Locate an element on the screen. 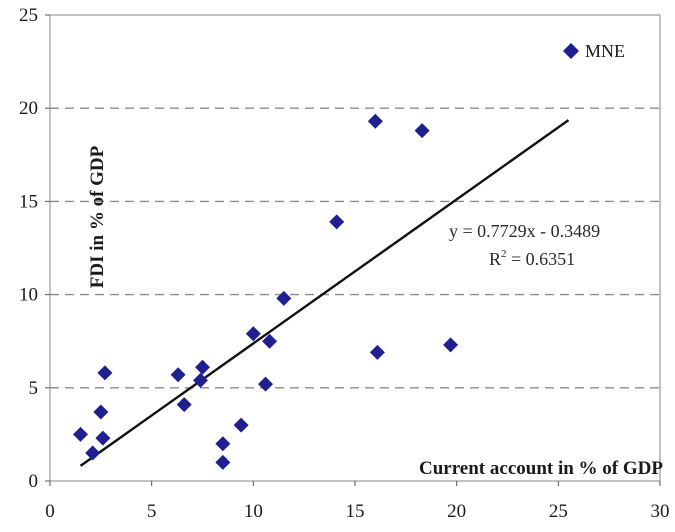  y-tick-label: 15 is located at coordinates (28, 201).